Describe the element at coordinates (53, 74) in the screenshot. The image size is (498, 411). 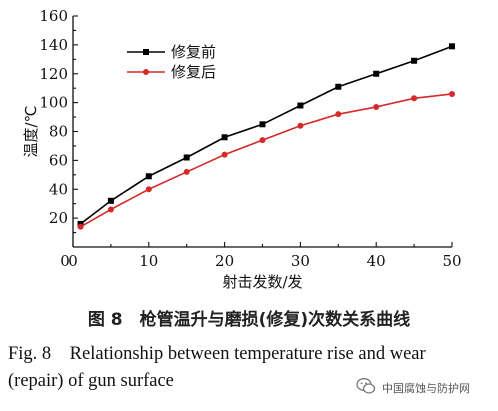
I see `y-tick-label: 120` at that location.